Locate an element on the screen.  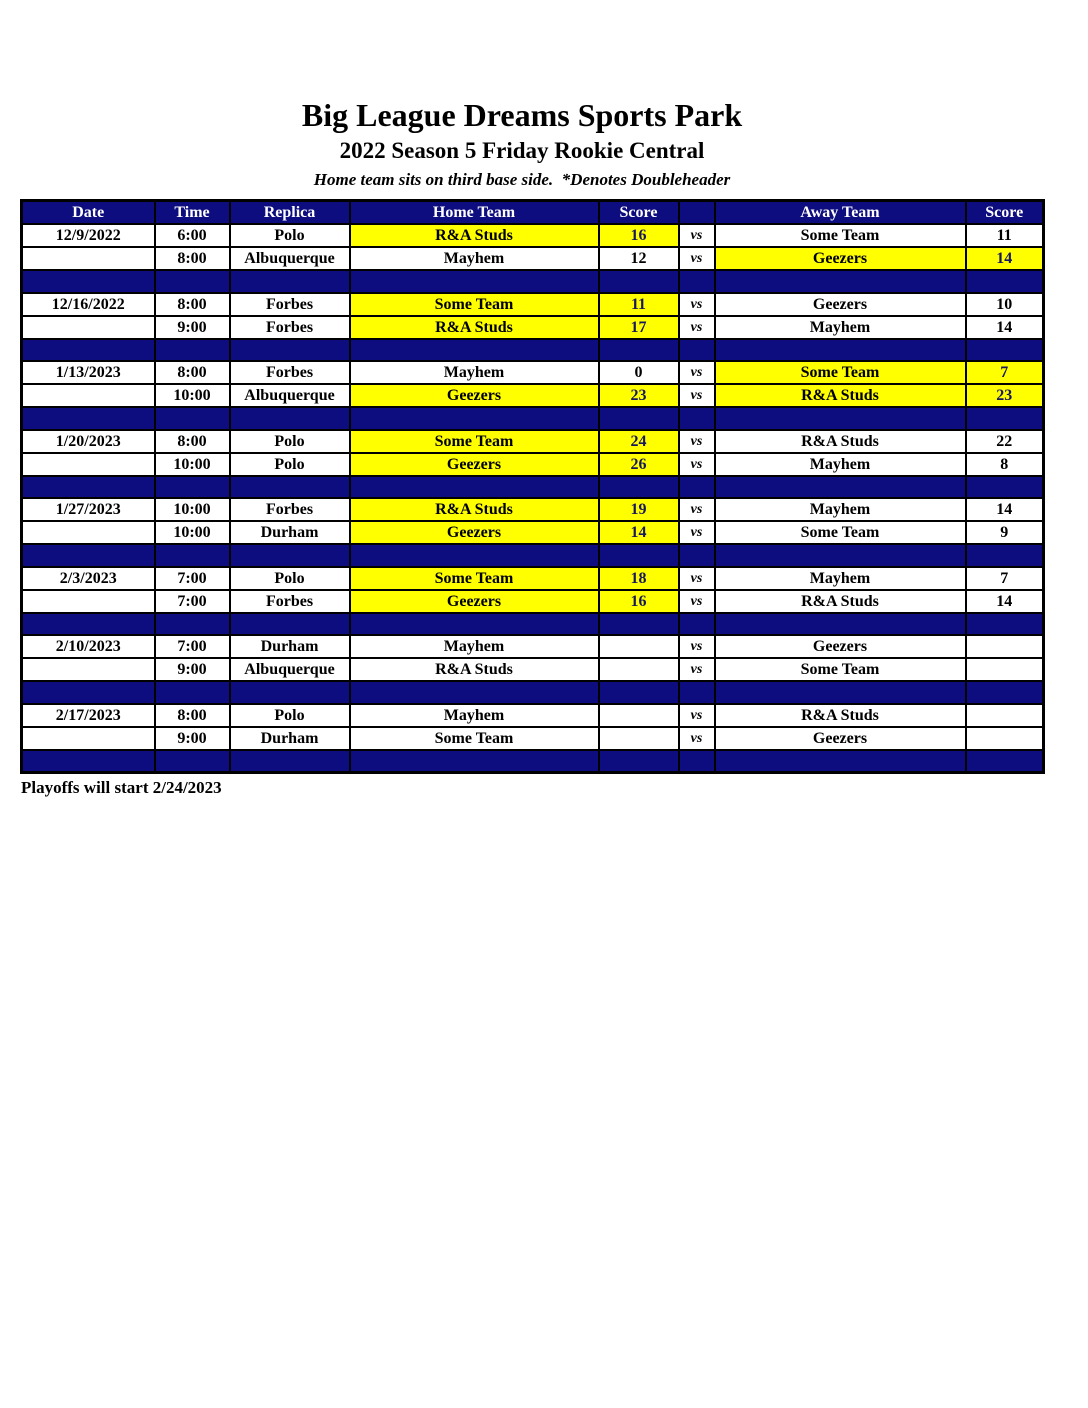
game-row: 9:00 Durham Some Team vs Geezers is located at coordinates (532, 738).